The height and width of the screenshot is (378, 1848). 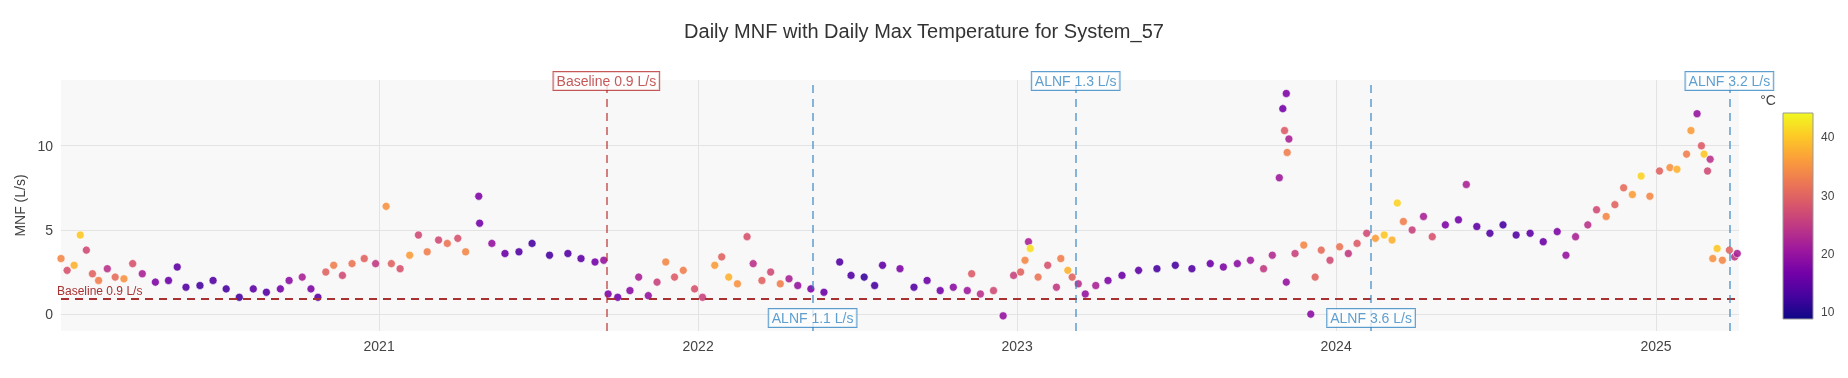 What do you see at coordinates (1336, 346) in the screenshot?
I see `x-tick-label: 2024` at bounding box center [1336, 346].